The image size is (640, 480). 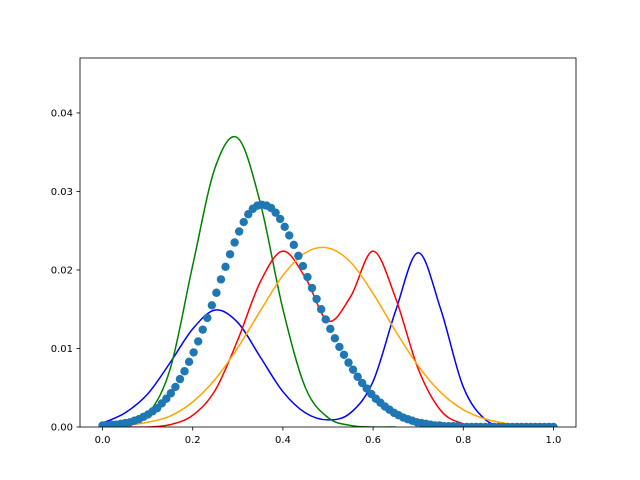 What do you see at coordinates (463, 440) in the screenshot?
I see `x-tick-label: 0.8` at bounding box center [463, 440].